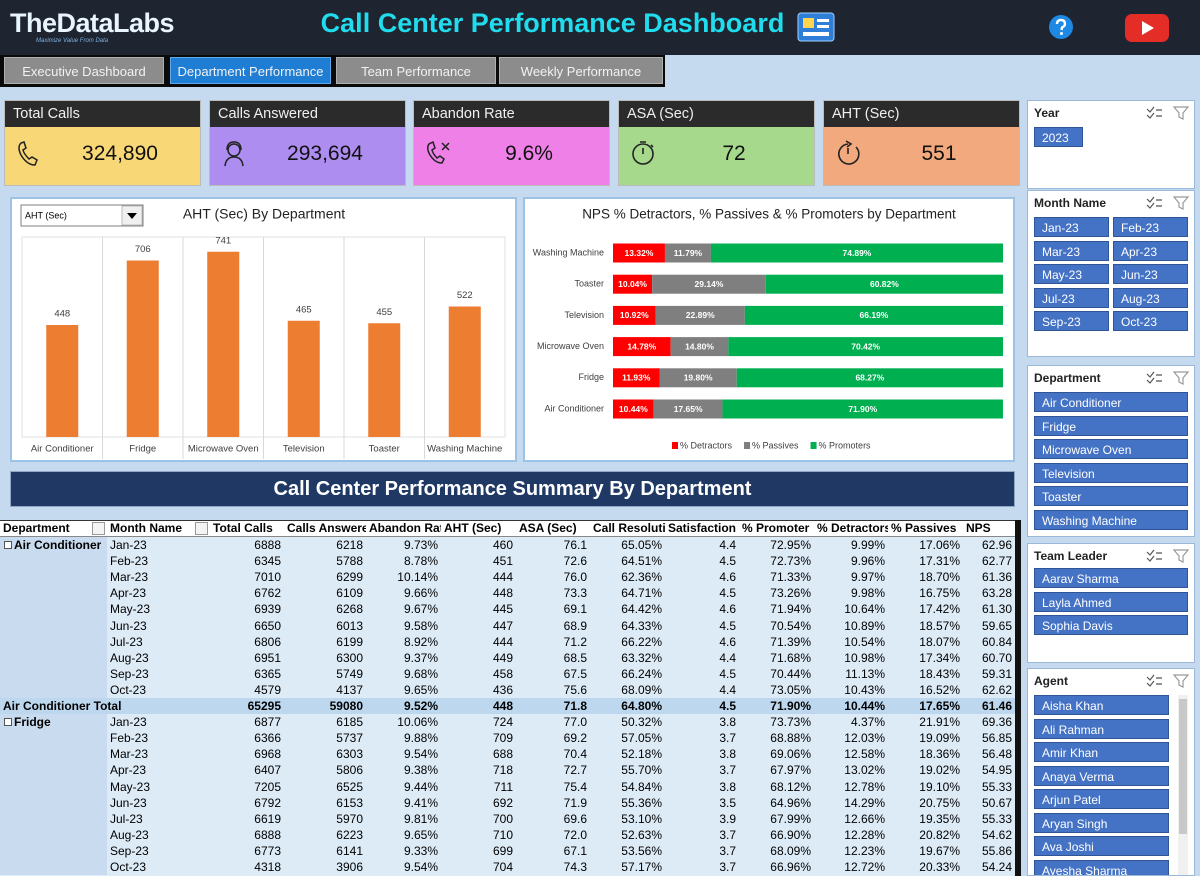 Image resolution: width=1200 pixels, height=876 pixels. Describe the element at coordinates (1111, 402) in the screenshot. I see `slicer-item: Air Conditioner` at that location.